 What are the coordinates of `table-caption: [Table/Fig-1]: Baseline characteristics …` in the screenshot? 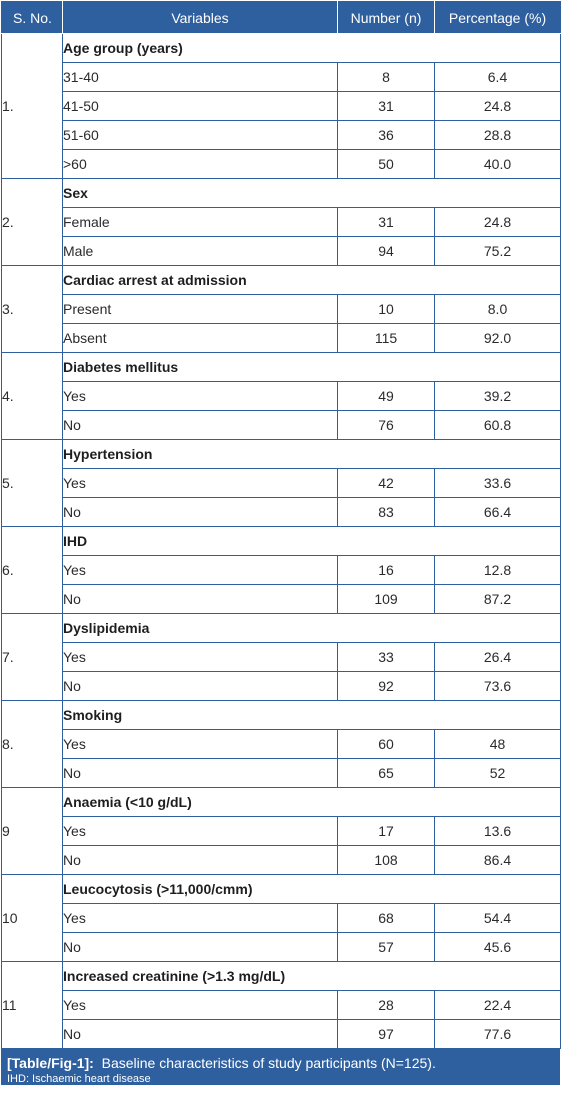 It's located at (280, 1067).